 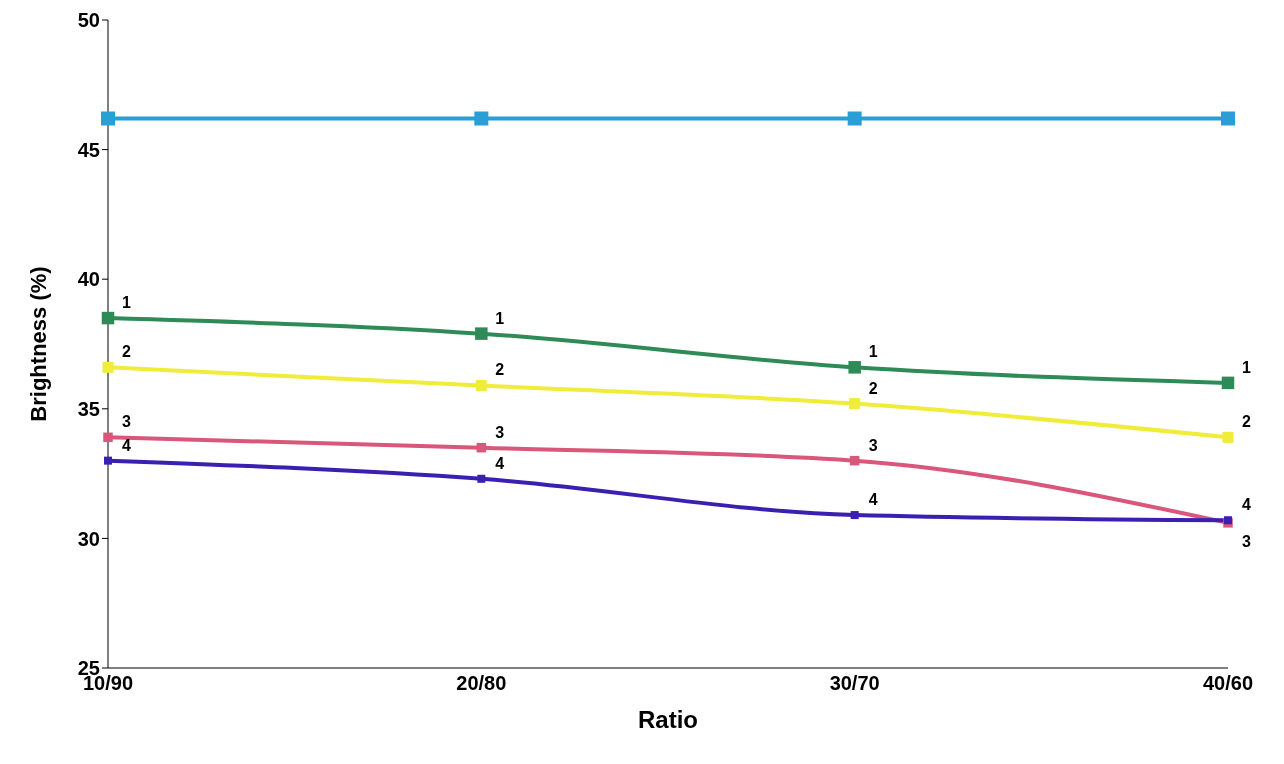 What do you see at coordinates (88, 408) in the screenshot?
I see `y-tick-label: 35` at bounding box center [88, 408].